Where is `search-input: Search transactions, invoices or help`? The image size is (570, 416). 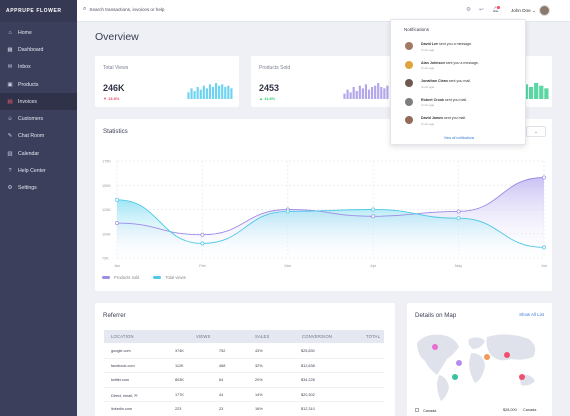
search-input: Search transactions, invoices or help is located at coordinates (127, 9).